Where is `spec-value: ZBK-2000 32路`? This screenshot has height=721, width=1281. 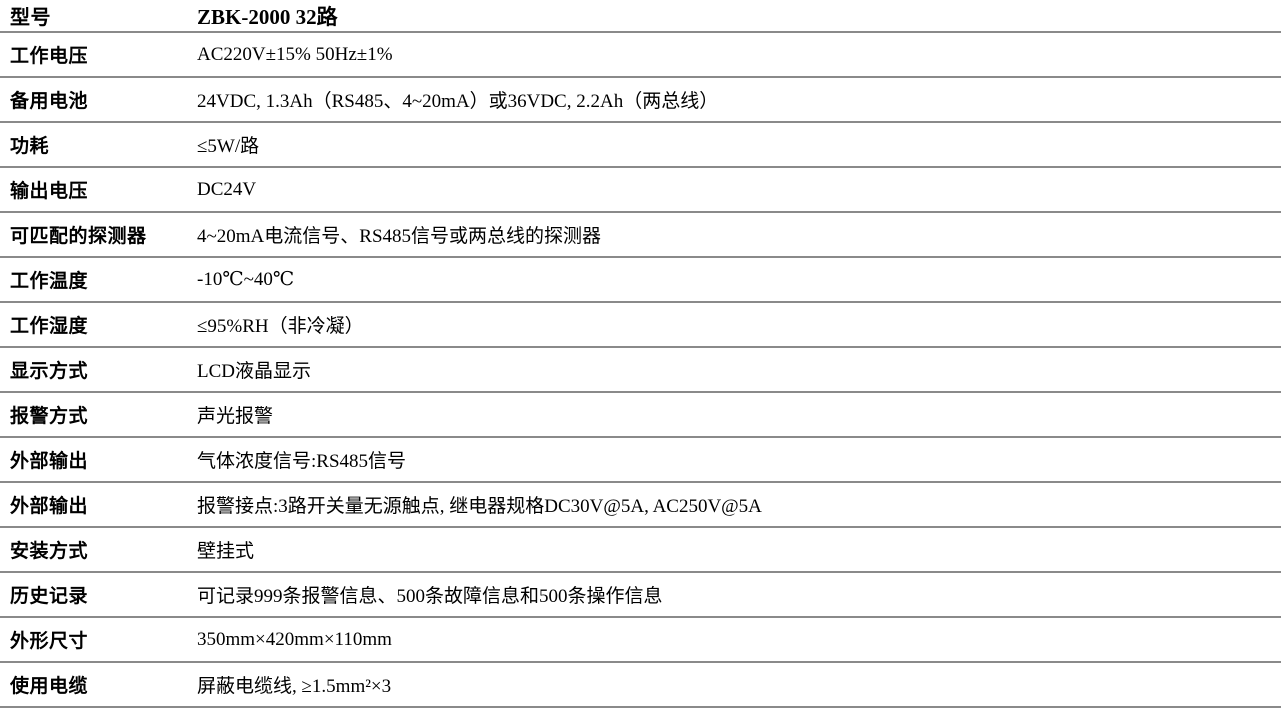 spec-value: ZBK-2000 32路 is located at coordinates (267, 16).